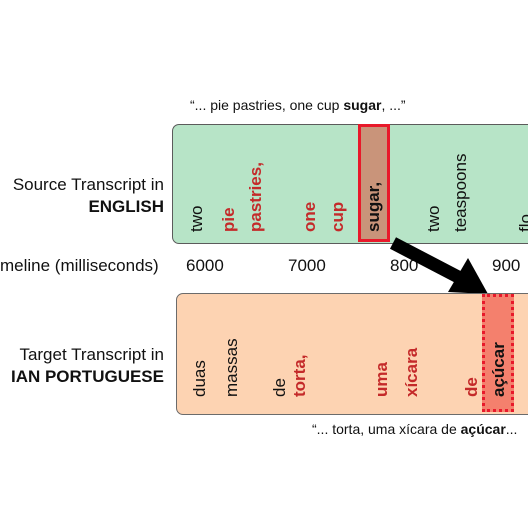  What do you see at coordinates (87, 366) in the screenshot?
I see `target-label: Target Transcript in IAN PORTUGUESE` at bounding box center [87, 366].